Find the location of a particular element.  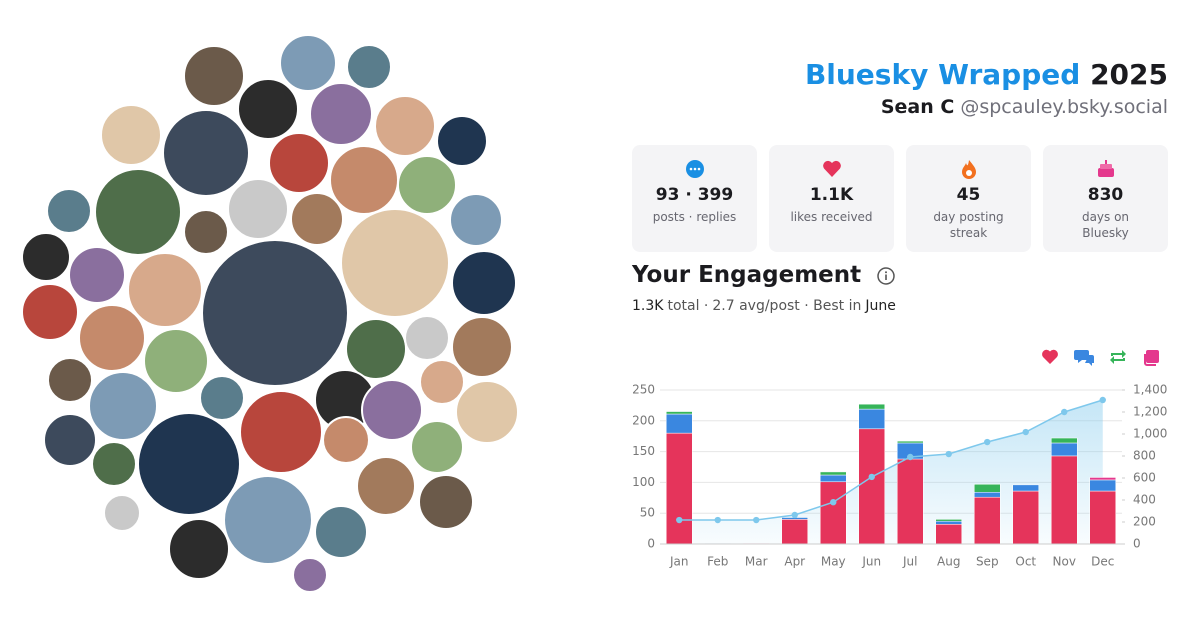

section-title-text: Your Engagement is located at coordinates (747, 275).